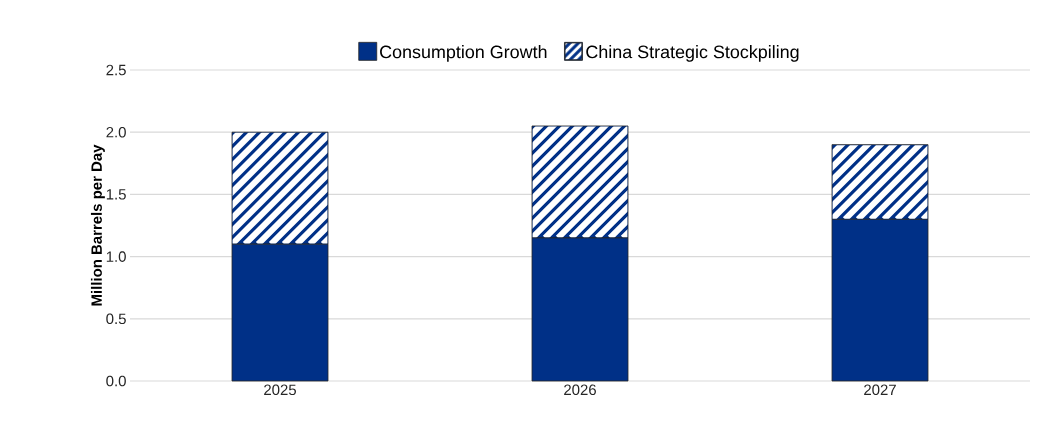 The image size is (1056, 422). I want to click on y-tick-label: 0.0, so click(116, 381).